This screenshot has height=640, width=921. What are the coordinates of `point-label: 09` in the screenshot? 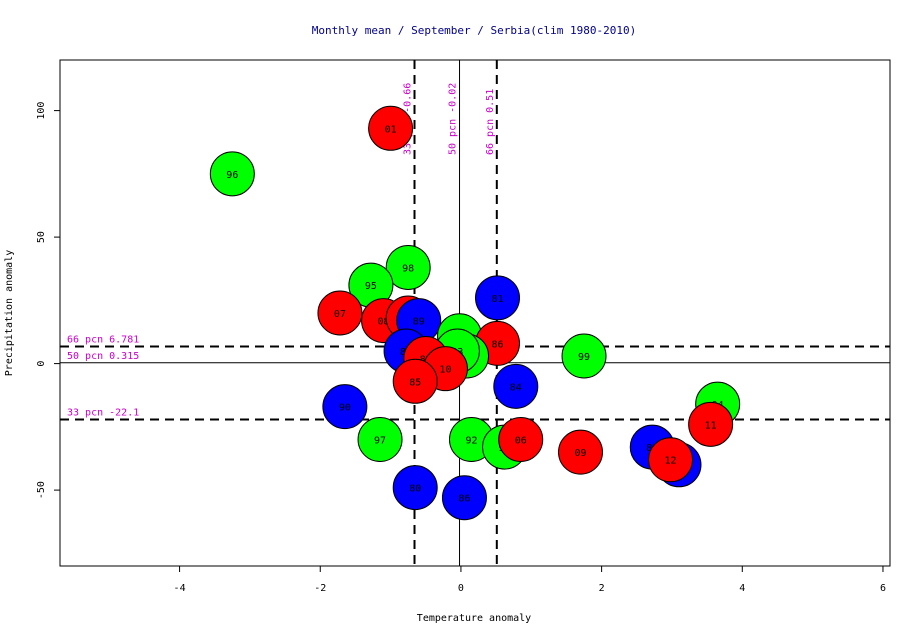 It's located at (580, 453).